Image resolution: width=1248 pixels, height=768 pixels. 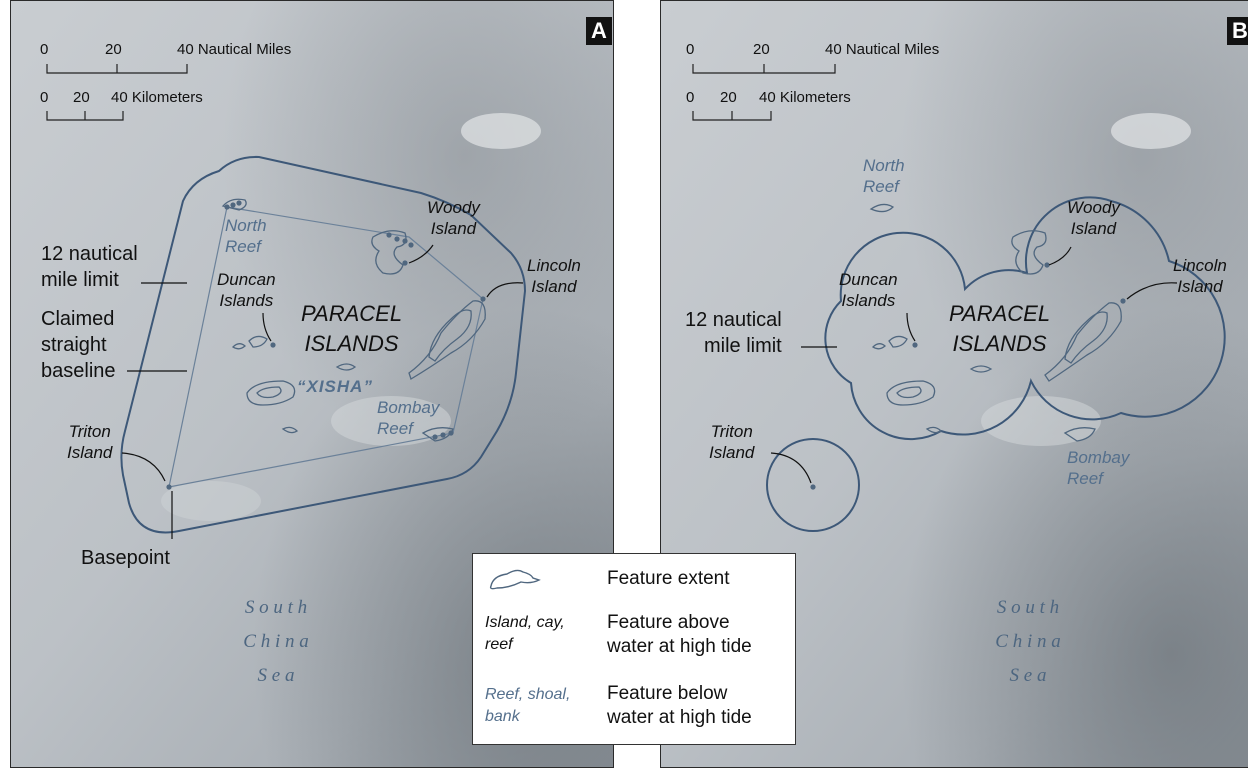 What do you see at coordinates (679, 634) in the screenshot?
I see `legend-above-label: Feature above water at high tide` at bounding box center [679, 634].